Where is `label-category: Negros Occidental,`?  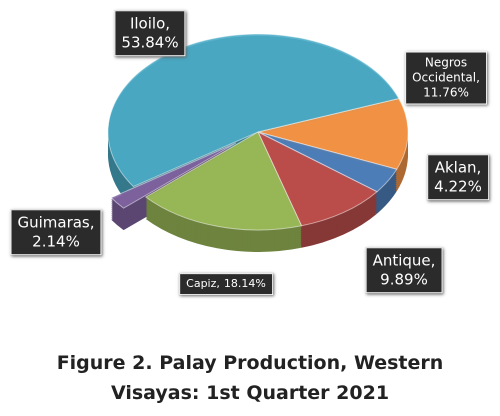 label-category: Negros Occidental, is located at coordinates (446, 70).